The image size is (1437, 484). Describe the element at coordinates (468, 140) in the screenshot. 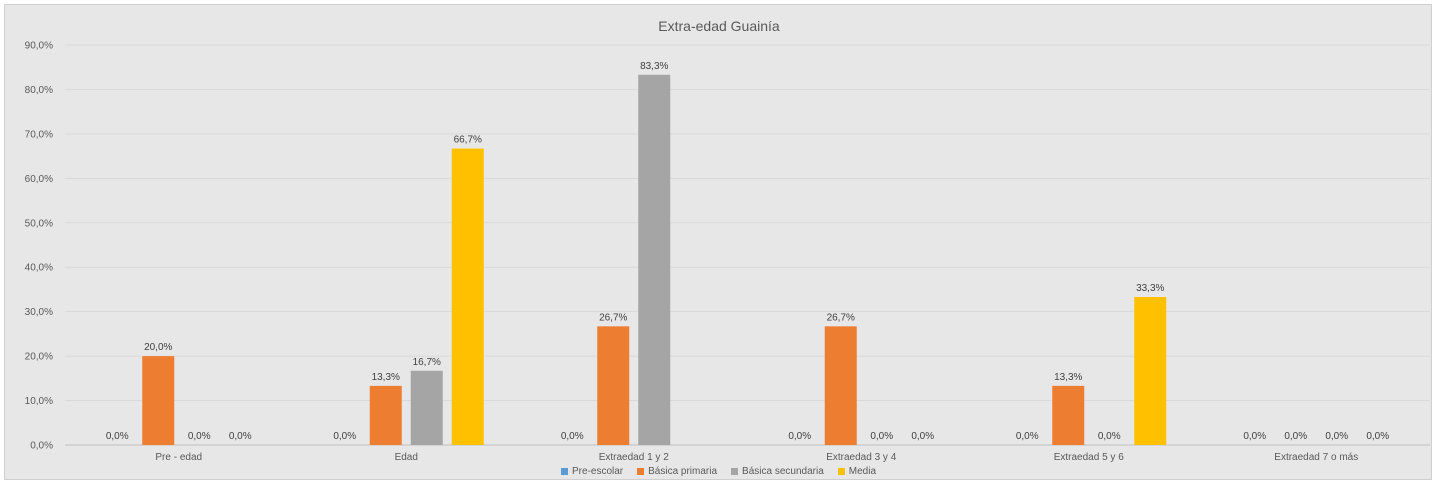

I see `data-label: 66,7%` at that location.